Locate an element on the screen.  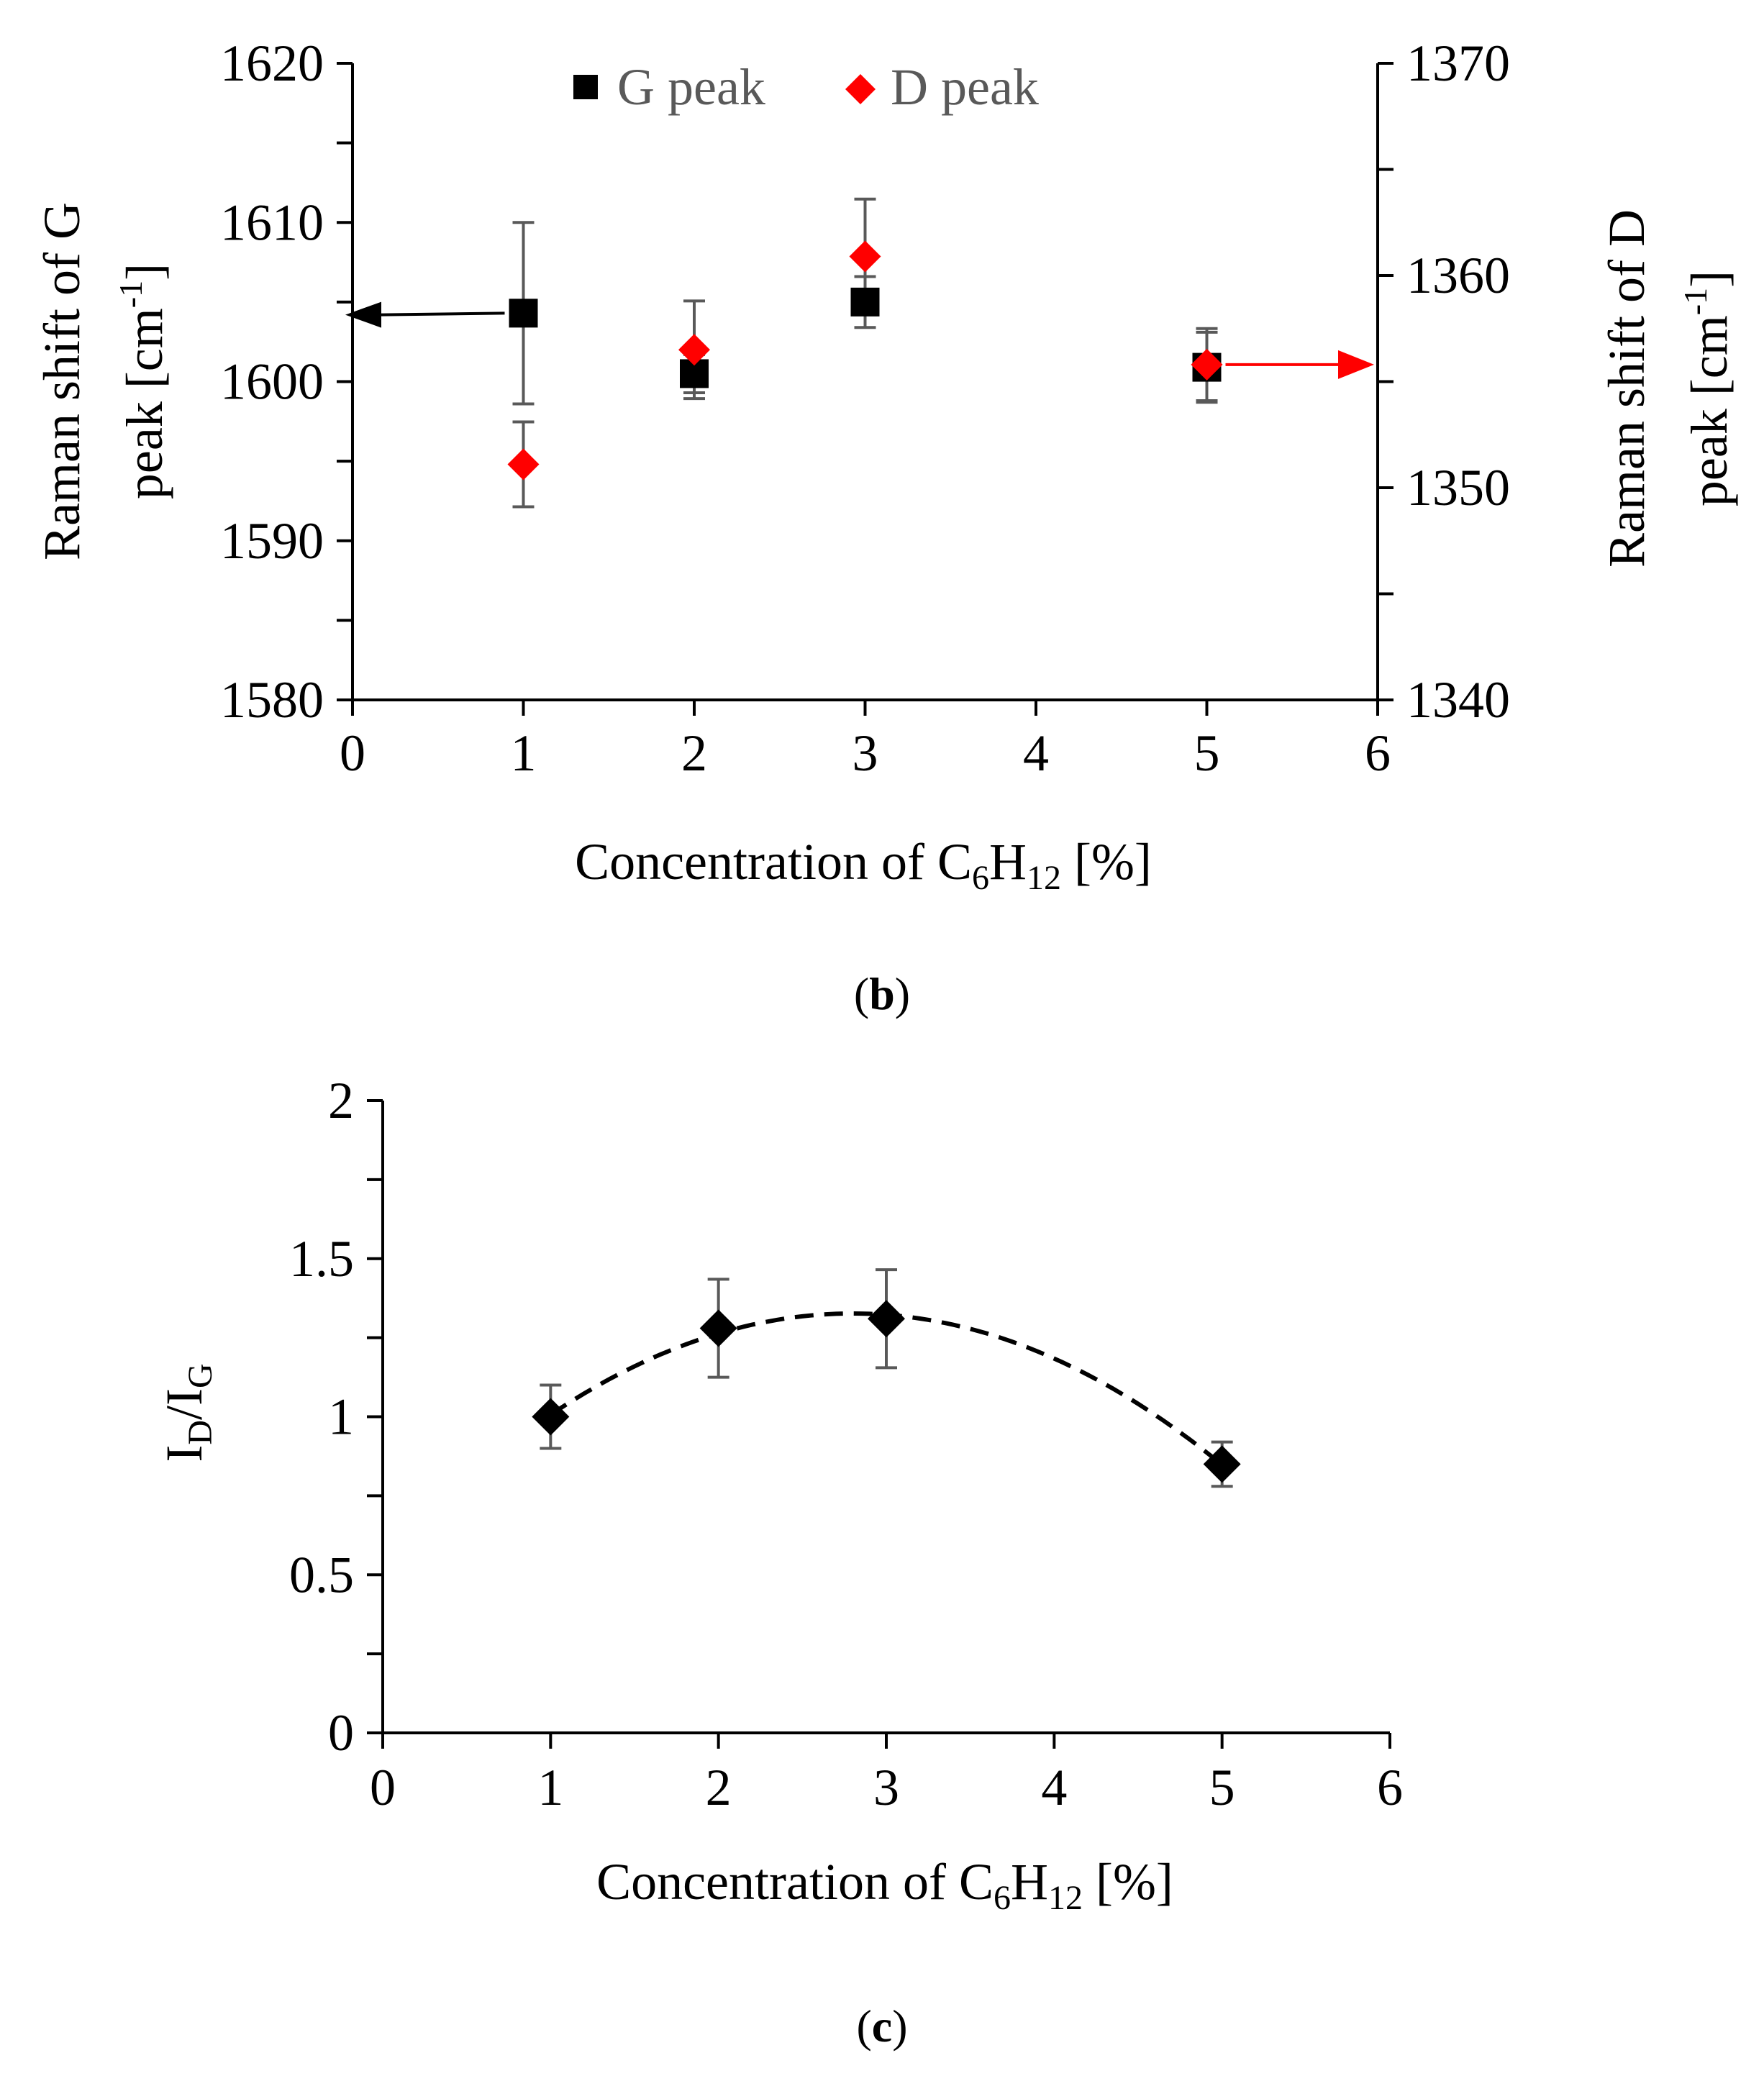
legend-d-peak-marker is located at coordinates (860, 89).